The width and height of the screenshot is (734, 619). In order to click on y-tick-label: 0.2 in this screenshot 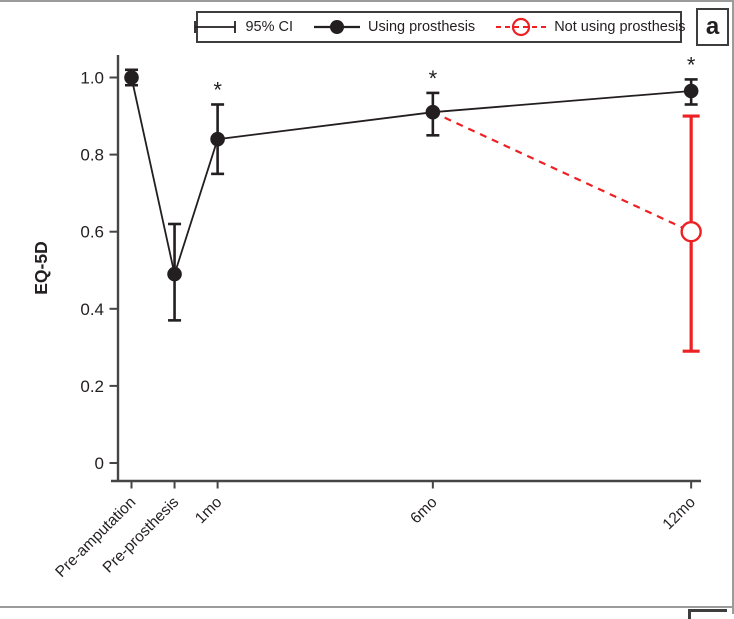, I will do `click(92, 386)`.